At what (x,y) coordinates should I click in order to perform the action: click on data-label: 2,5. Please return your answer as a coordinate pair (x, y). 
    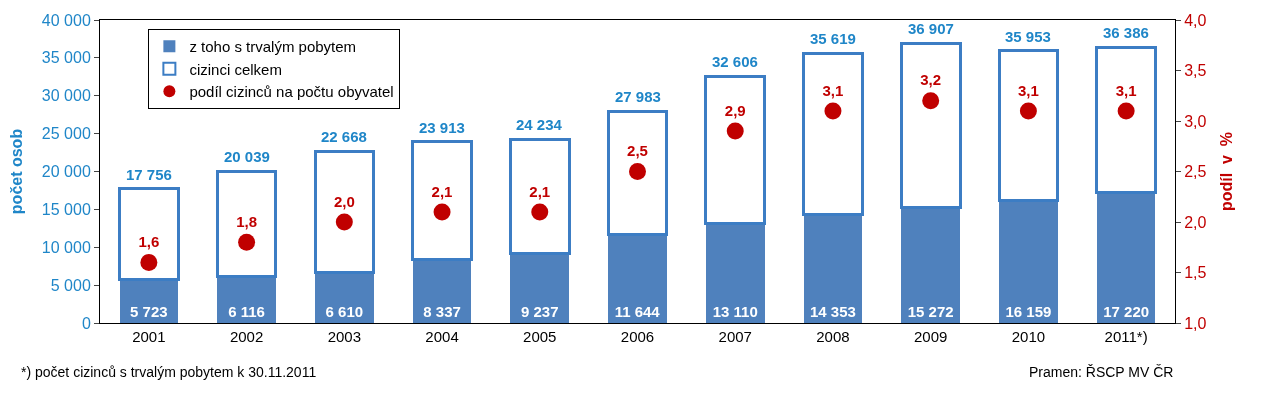
    Looking at the image, I should click on (637, 151).